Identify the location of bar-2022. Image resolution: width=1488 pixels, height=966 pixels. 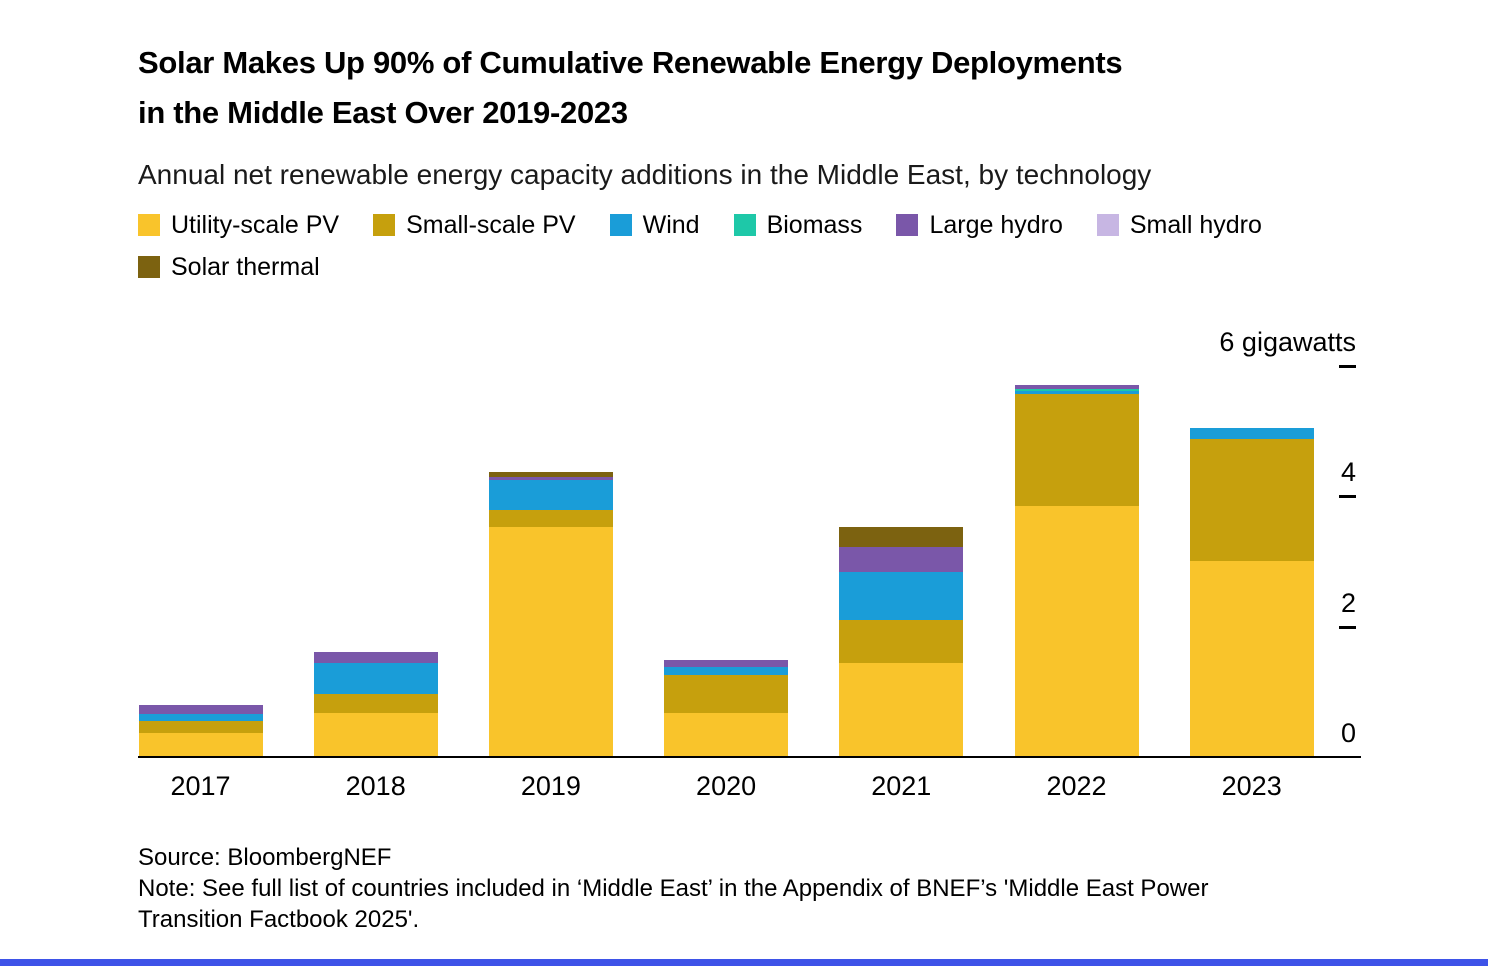
(1076, 570).